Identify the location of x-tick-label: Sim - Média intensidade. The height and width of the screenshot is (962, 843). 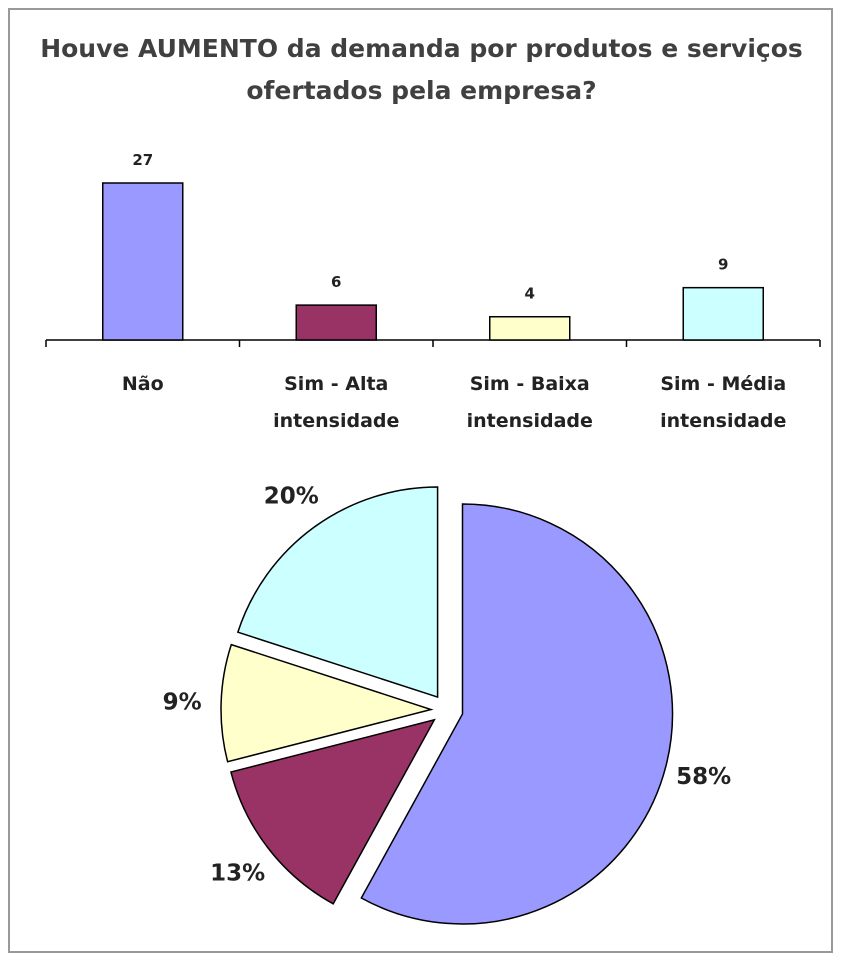
(723, 402).